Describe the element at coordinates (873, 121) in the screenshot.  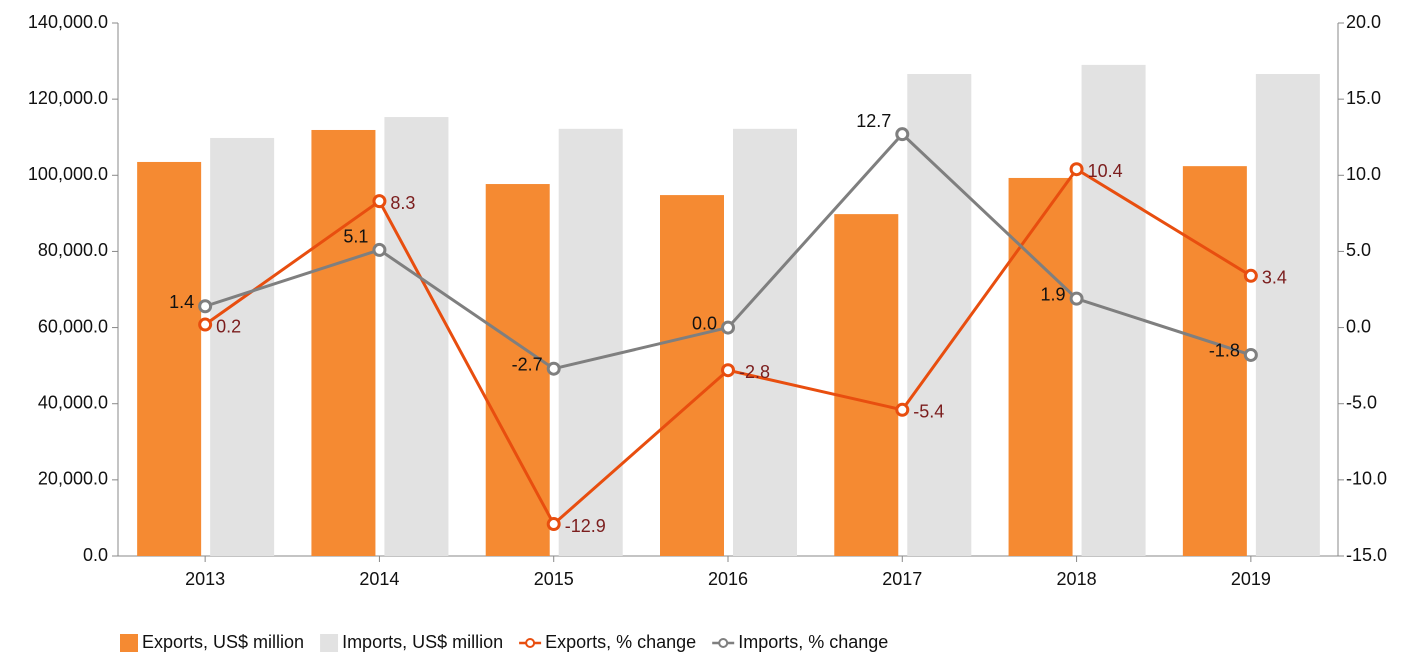
I see `data-label: 12.7` at that location.